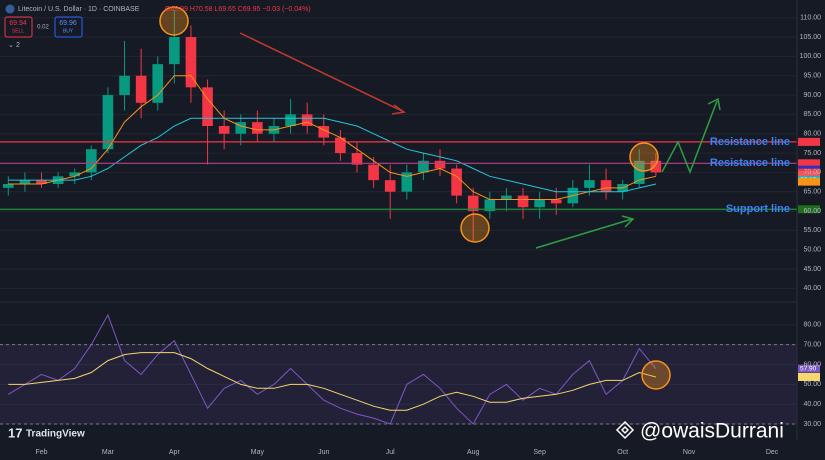 The height and width of the screenshot is (460, 825). Describe the element at coordinates (108, 452) in the screenshot. I see `x-tick-label: Mar` at that location.